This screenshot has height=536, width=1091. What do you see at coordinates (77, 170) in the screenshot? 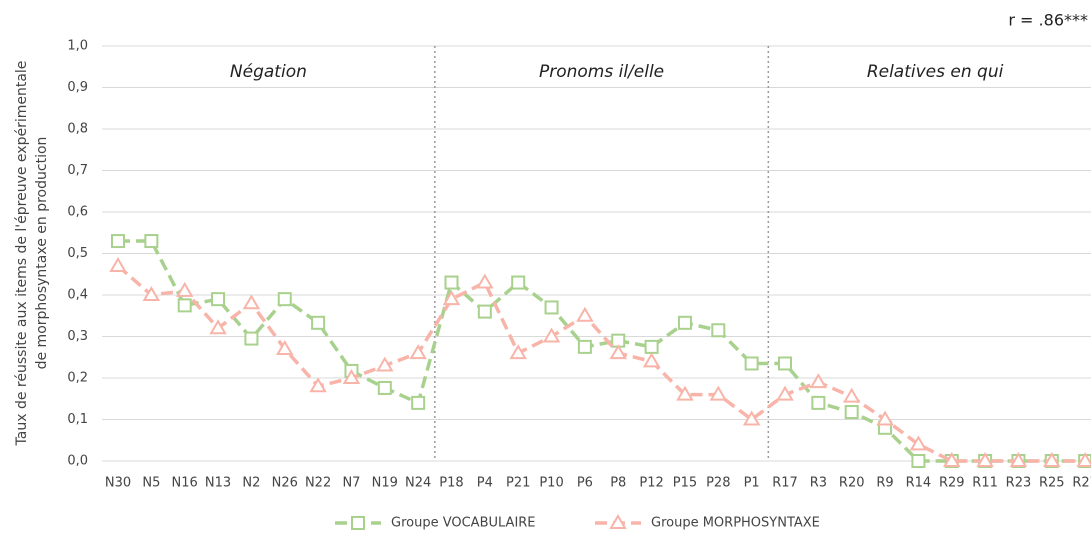
I see `y-tick-label: 0,7` at bounding box center [77, 170].